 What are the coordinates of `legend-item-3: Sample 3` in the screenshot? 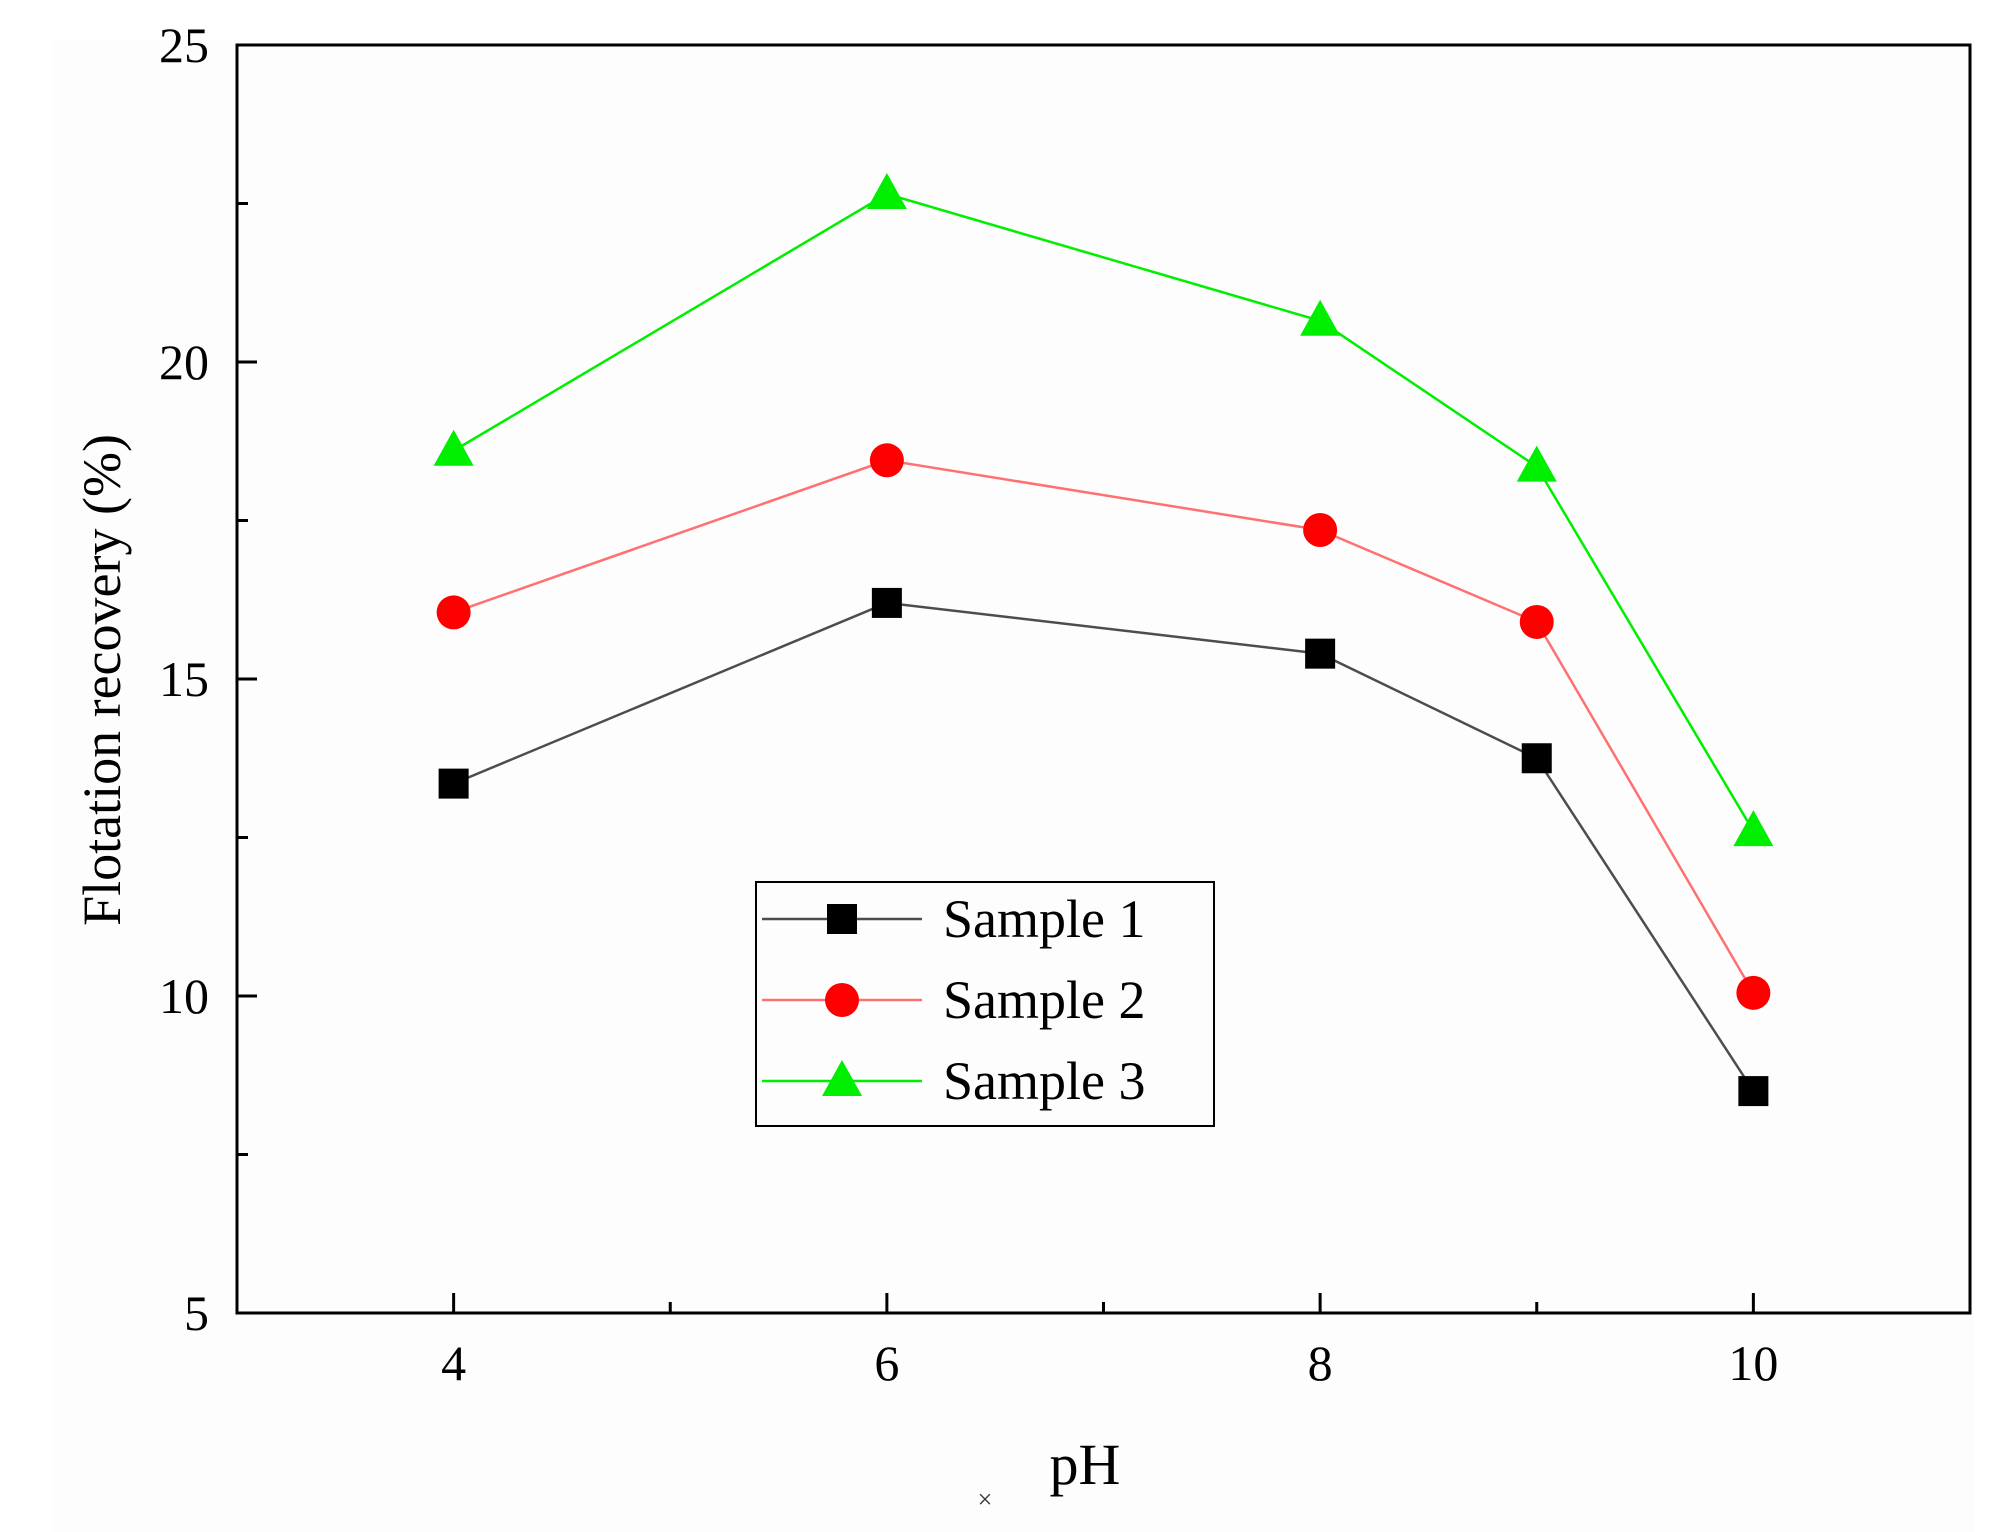 It's located at (953, 1081).